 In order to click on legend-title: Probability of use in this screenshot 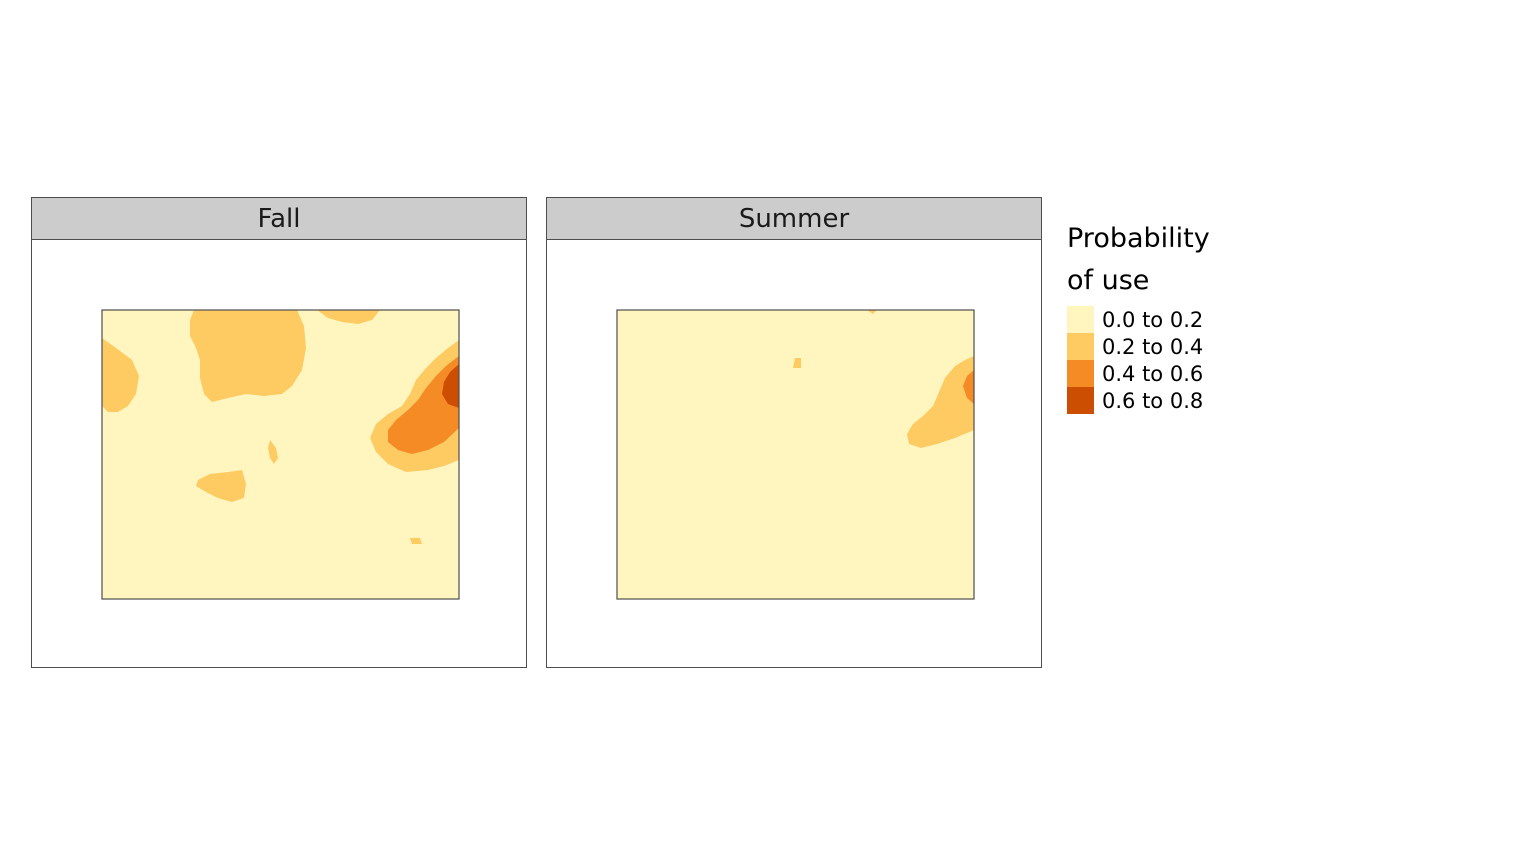, I will do `click(1138, 260)`.